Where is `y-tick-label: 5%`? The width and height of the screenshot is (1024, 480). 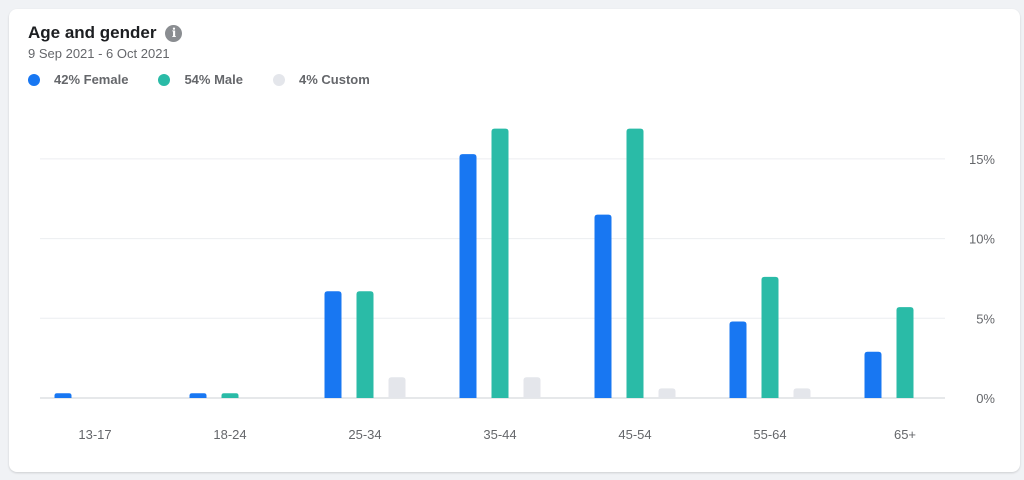 y-tick-label: 5% is located at coordinates (985, 318).